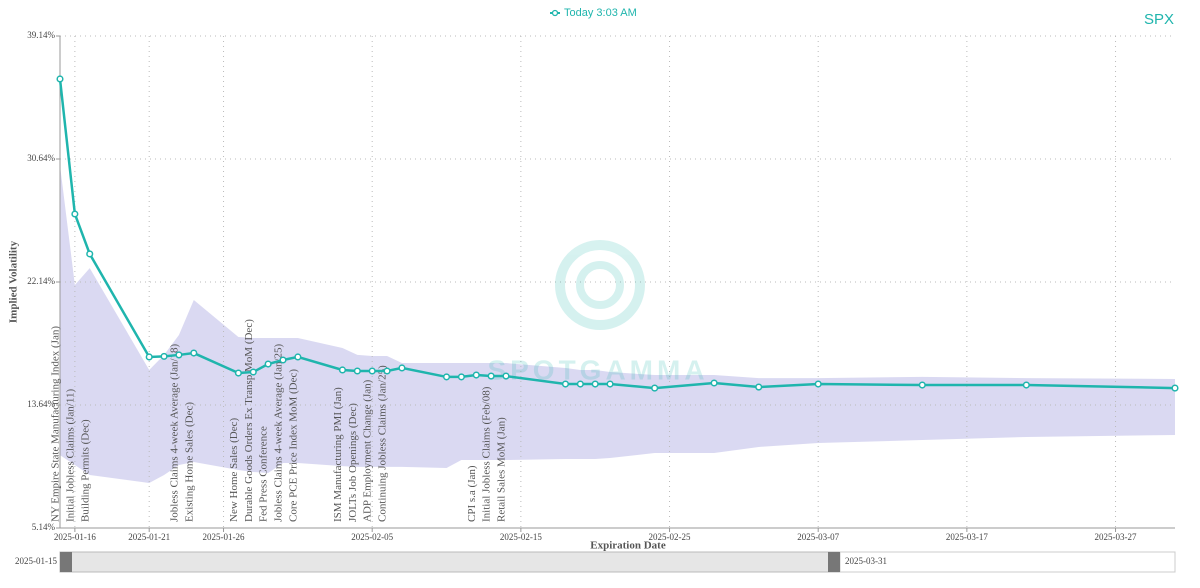 This screenshot has height=588, width=1200. What do you see at coordinates (149, 537) in the screenshot?
I see `x-tick-label: 2025-01-21` at bounding box center [149, 537].